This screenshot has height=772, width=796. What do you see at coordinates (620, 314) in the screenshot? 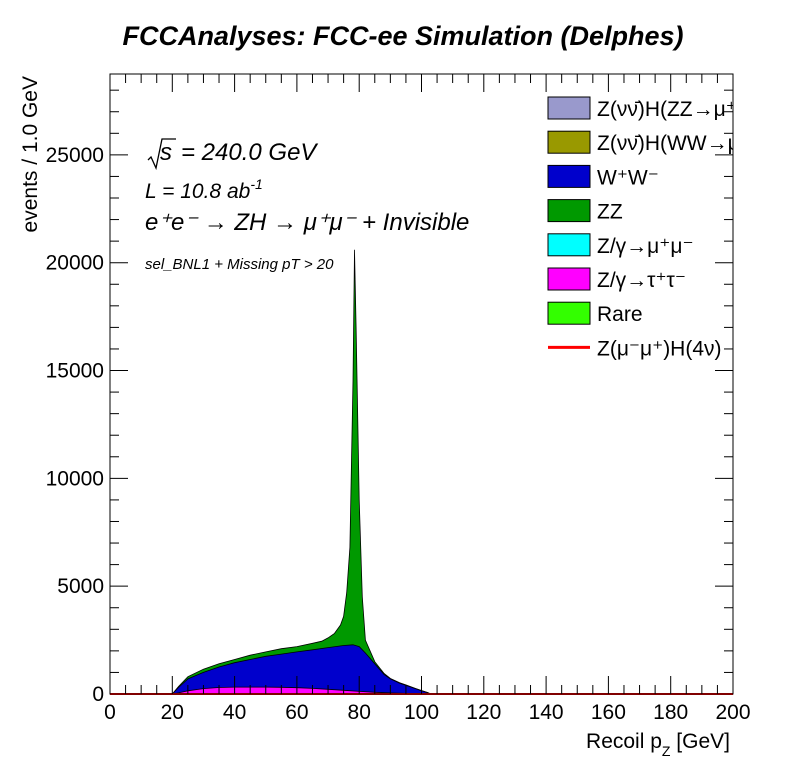
I see `legend-label: Rare` at bounding box center [620, 314].